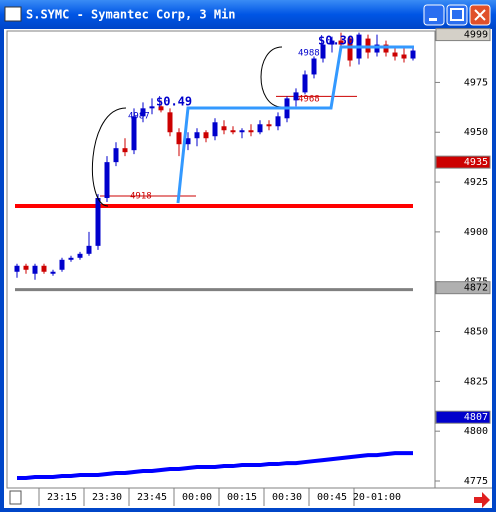 The image size is (496, 512). I want to click on maximize-button, so click(457, 15).